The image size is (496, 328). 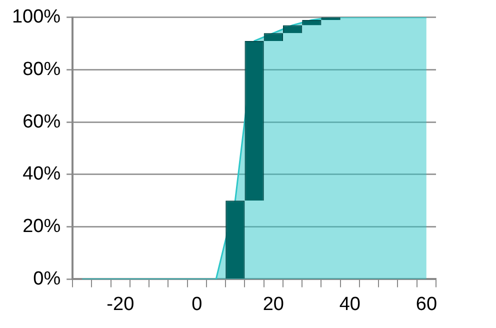 What do you see at coordinates (197, 304) in the screenshot?
I see `x-tick-label: 0` at bounding box center [197, 304].